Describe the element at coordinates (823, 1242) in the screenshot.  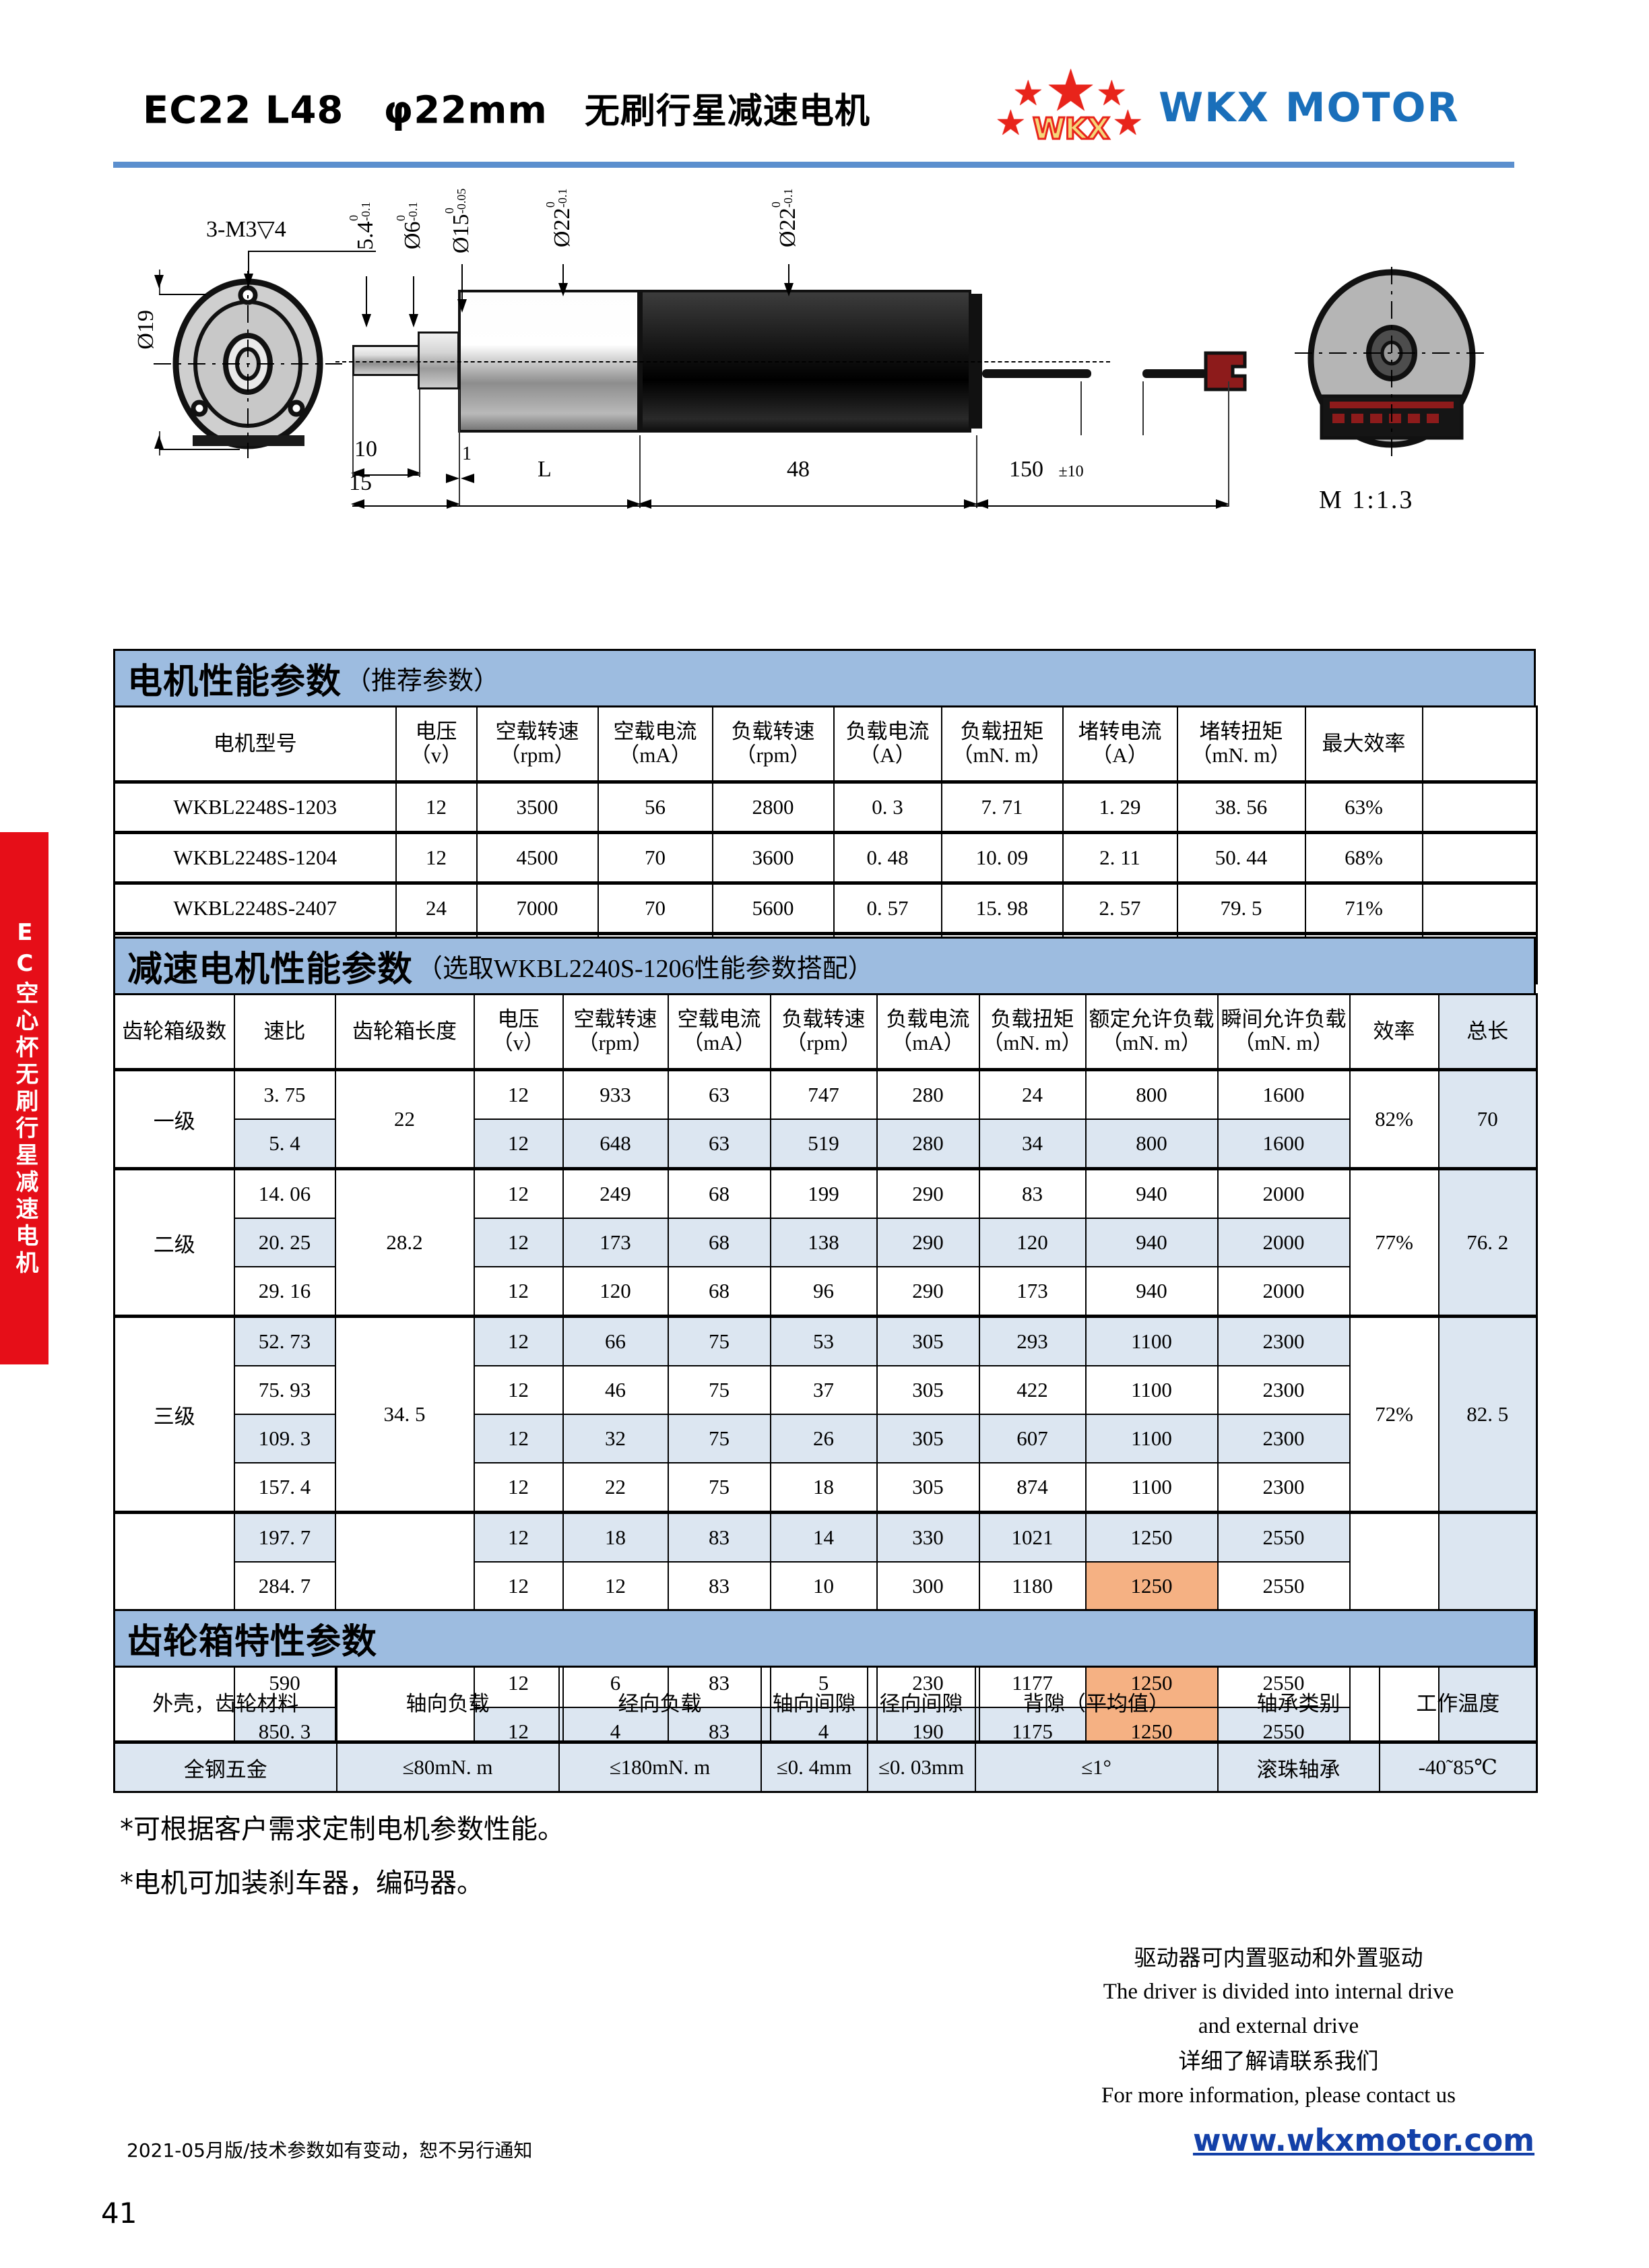
I see `cell-load-speed: 138` at that location.